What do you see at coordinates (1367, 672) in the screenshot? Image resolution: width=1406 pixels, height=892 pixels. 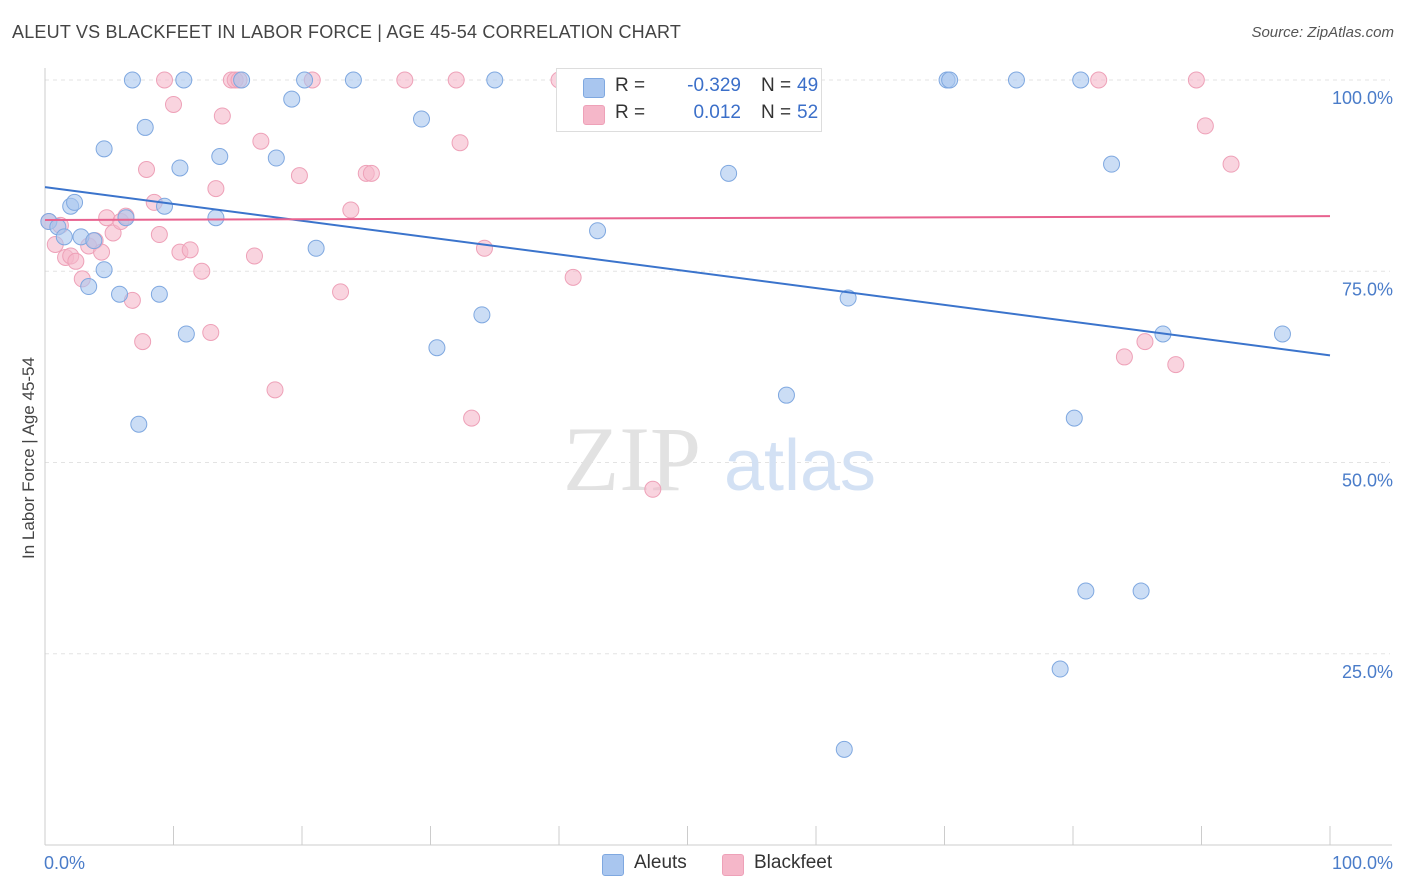 I see `y-tick-label: 25.0%` at bounding box center [1367, 672].